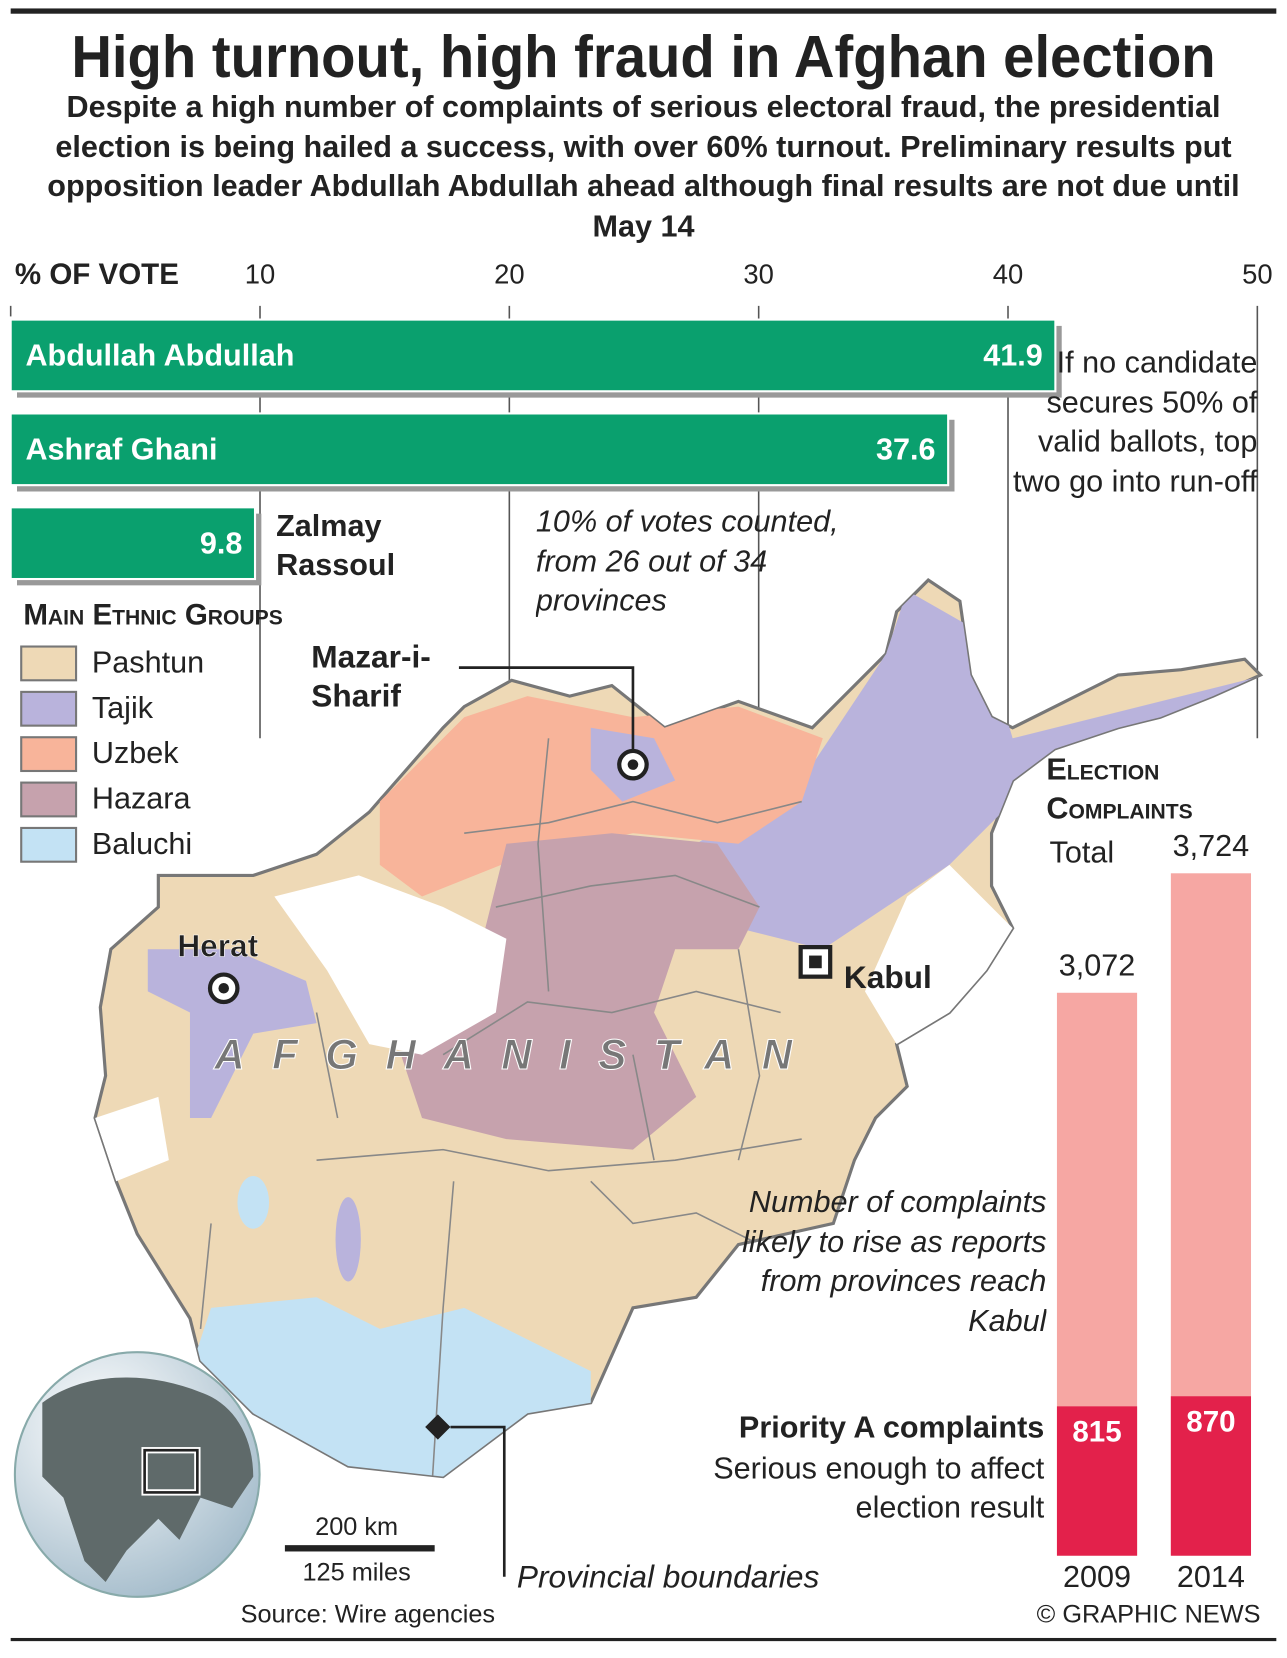 The image size is (1287, 1658). I want to click on series-description-box: Serious enough to affect election result, so click(879, 1489).